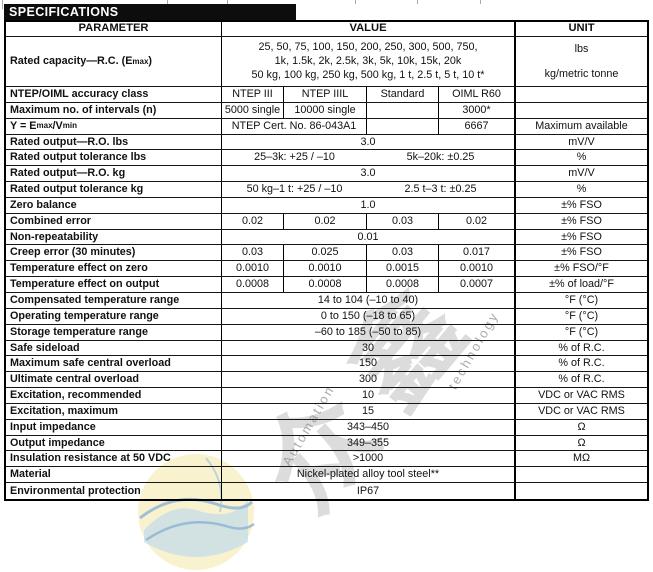  Describe the element at coordinates (476, 94) in the screenshot. I see `value-cell: OIML R60` at that location.